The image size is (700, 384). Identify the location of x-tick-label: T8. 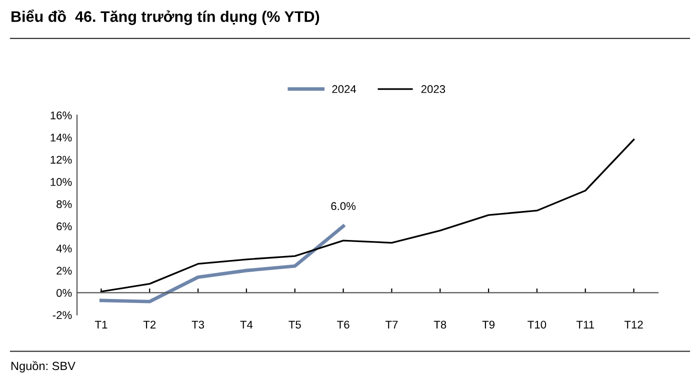
(440, 324).